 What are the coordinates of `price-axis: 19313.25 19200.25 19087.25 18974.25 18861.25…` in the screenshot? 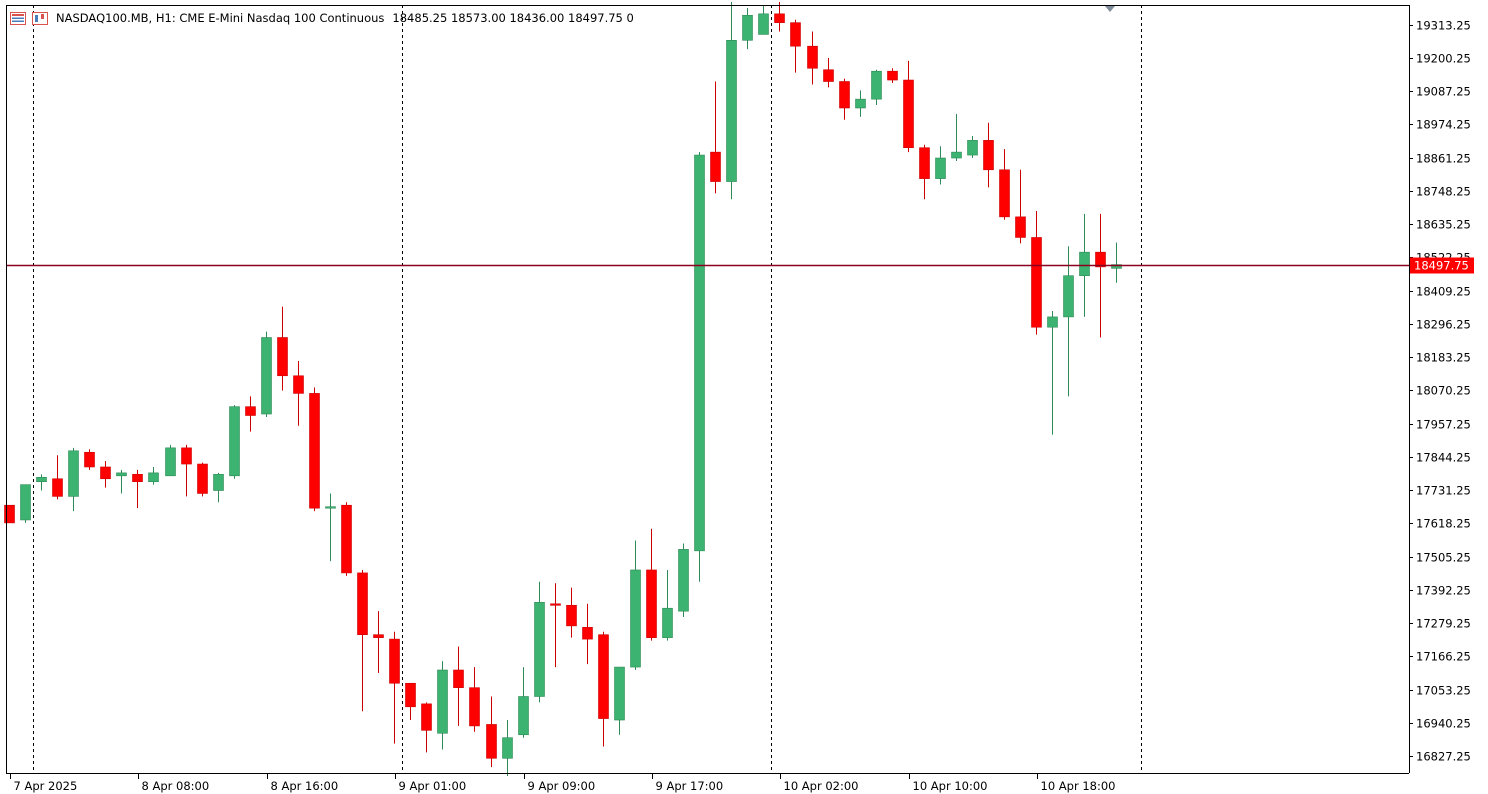 It's located at (1441, 391).